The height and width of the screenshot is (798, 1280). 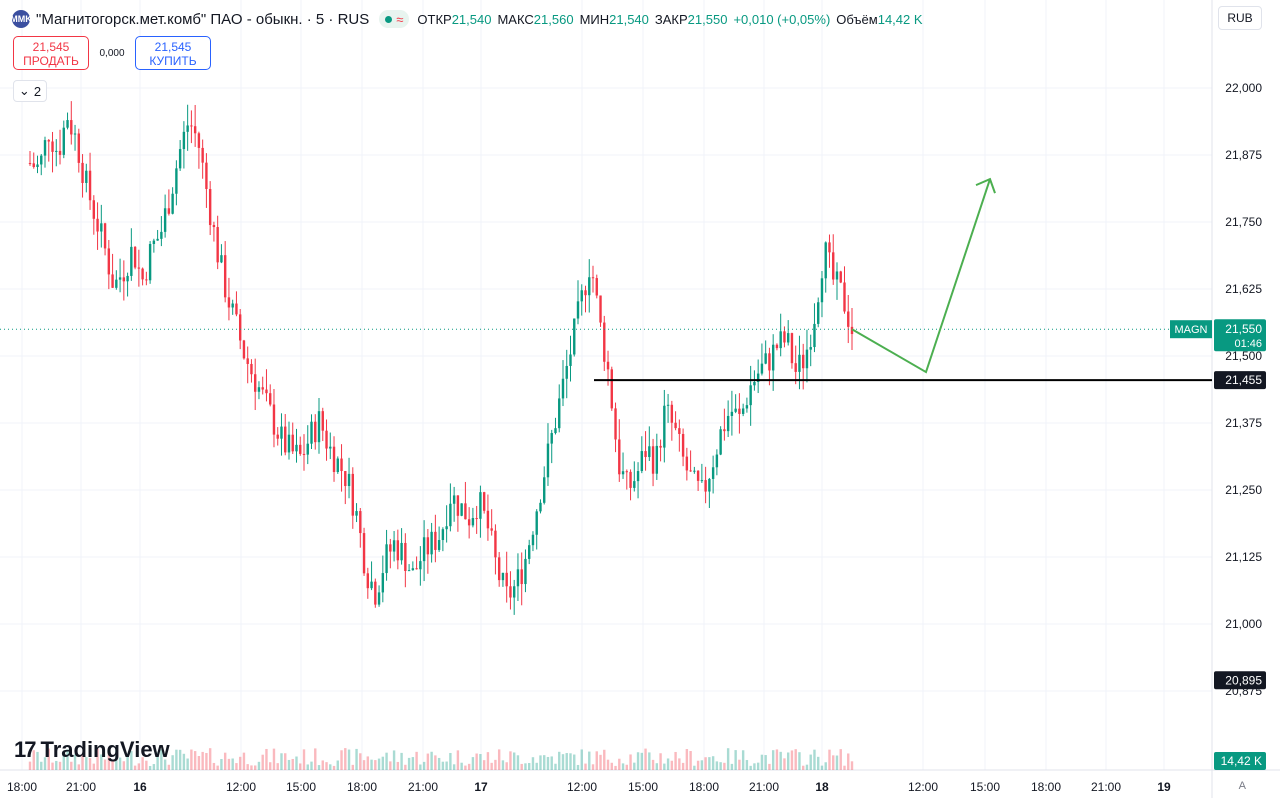 I want to click on buy-label: КУПИТЬ, so click(x=173, y=61).